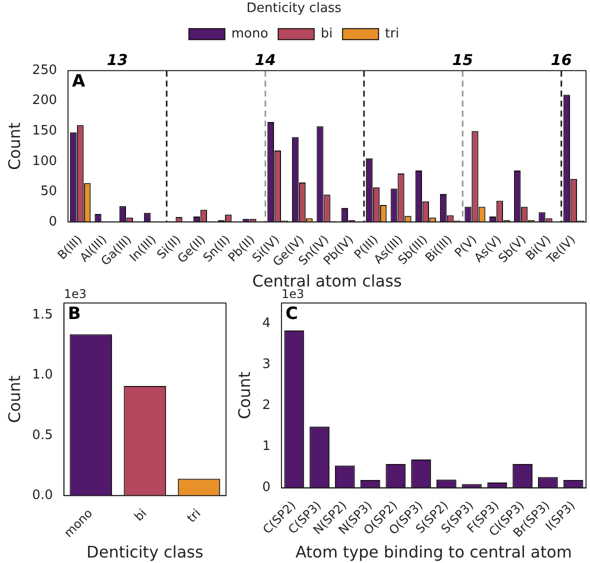 The image size is (590, 563). I want to click on annotation: A, so click(79, 82).